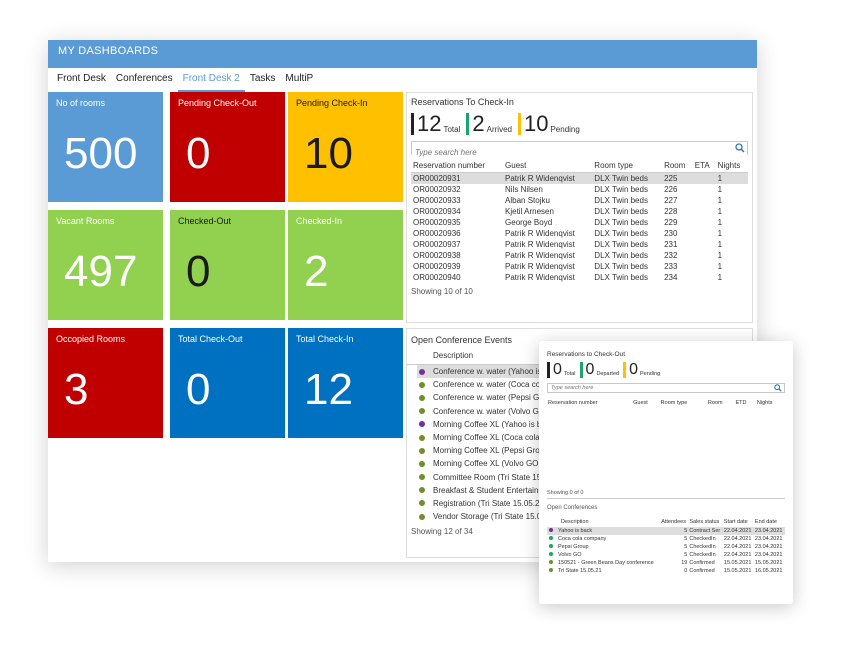 The width and height of the screenshot is (845, 661). What do you see at coordinates (490, 477) in the screenshot?
I see `event-description: Committee Room (Tri State 15.0` at bounding box center [490, 477].